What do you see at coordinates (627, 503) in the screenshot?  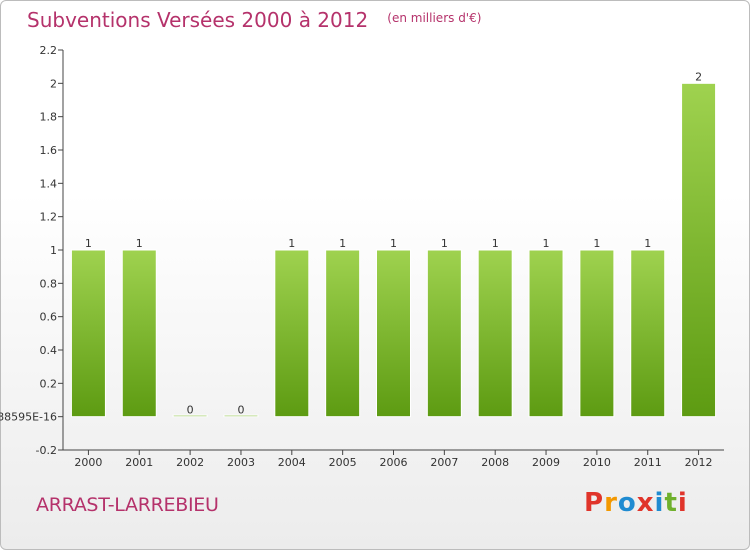 I see `logo-letter: o` at bounding box center [627, 503].